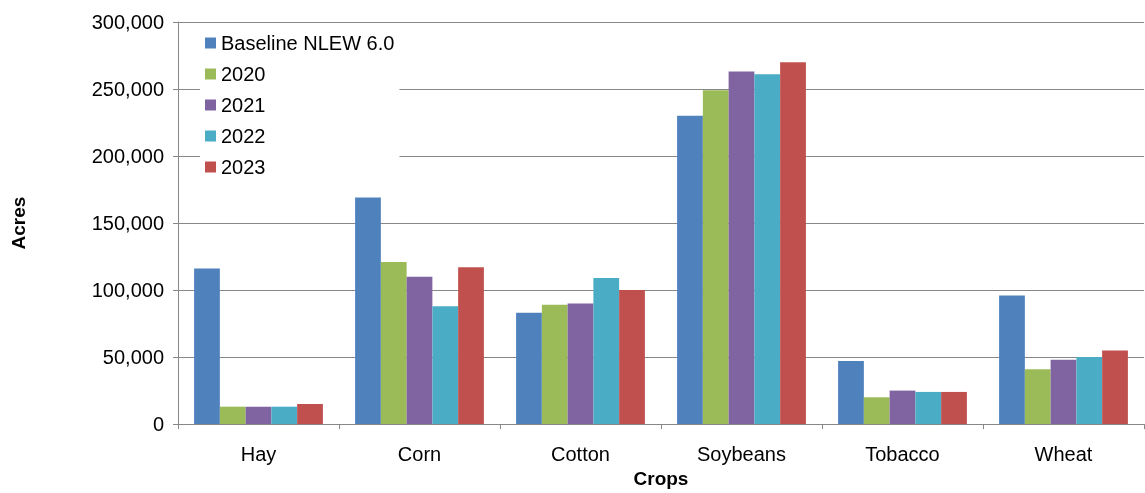 This screenshot has height=493, width=1145. I want to click on y-tick-label: 250,000, so click(127, 89).